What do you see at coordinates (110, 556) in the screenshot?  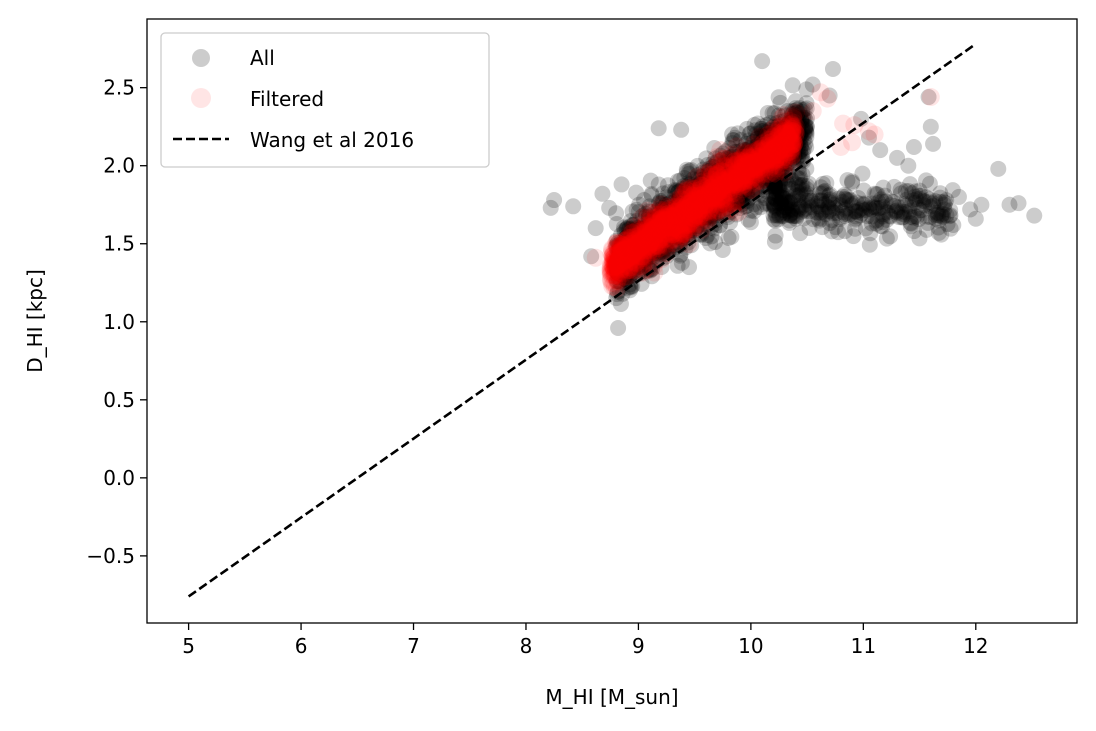 I see `y-tick-label: −0.5` at bounding box center [110, 556].